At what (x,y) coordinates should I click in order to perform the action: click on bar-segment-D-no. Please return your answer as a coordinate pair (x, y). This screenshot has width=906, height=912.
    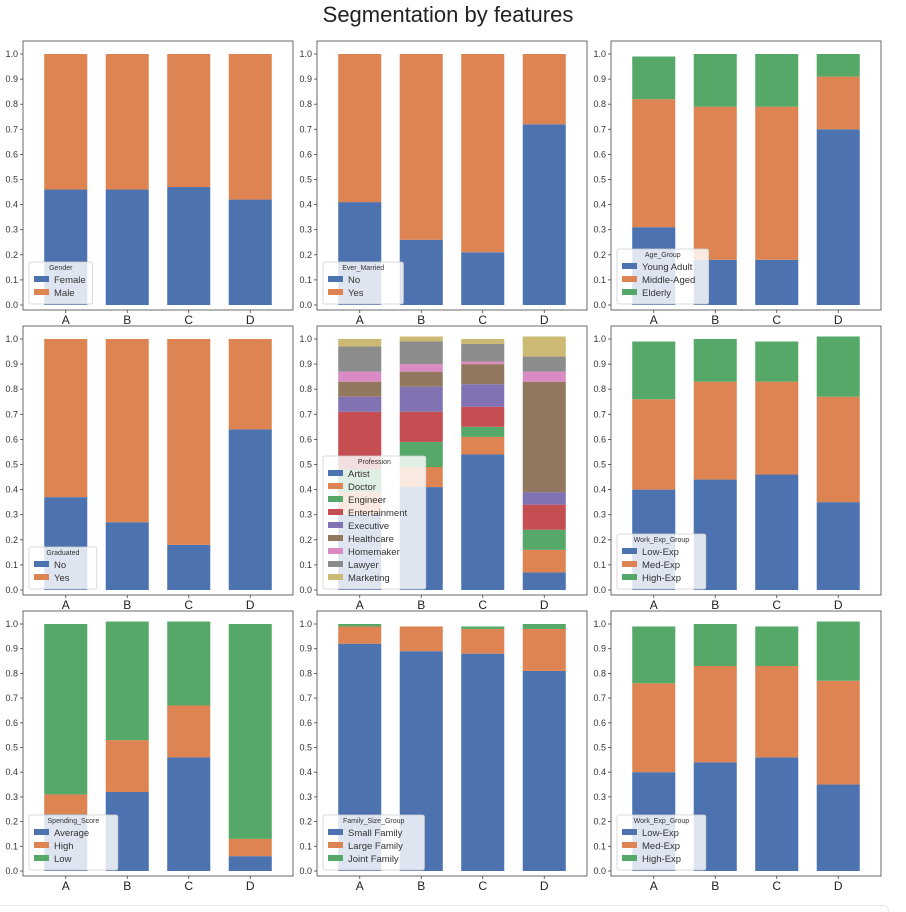
    Looking at the image, I should click on (250, 509).